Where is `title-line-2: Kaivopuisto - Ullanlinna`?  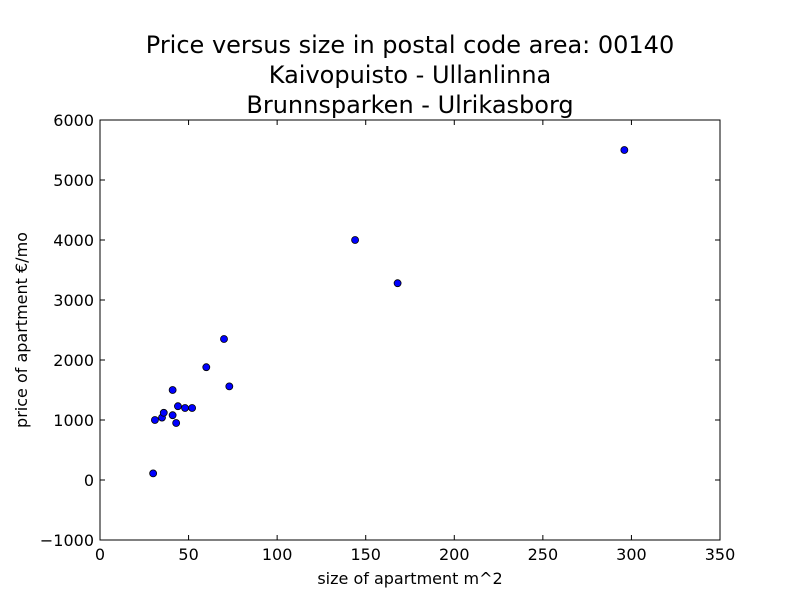 title-line-2: Kaivopuisto - Ullanlinna is located at coordinates (410, 75).